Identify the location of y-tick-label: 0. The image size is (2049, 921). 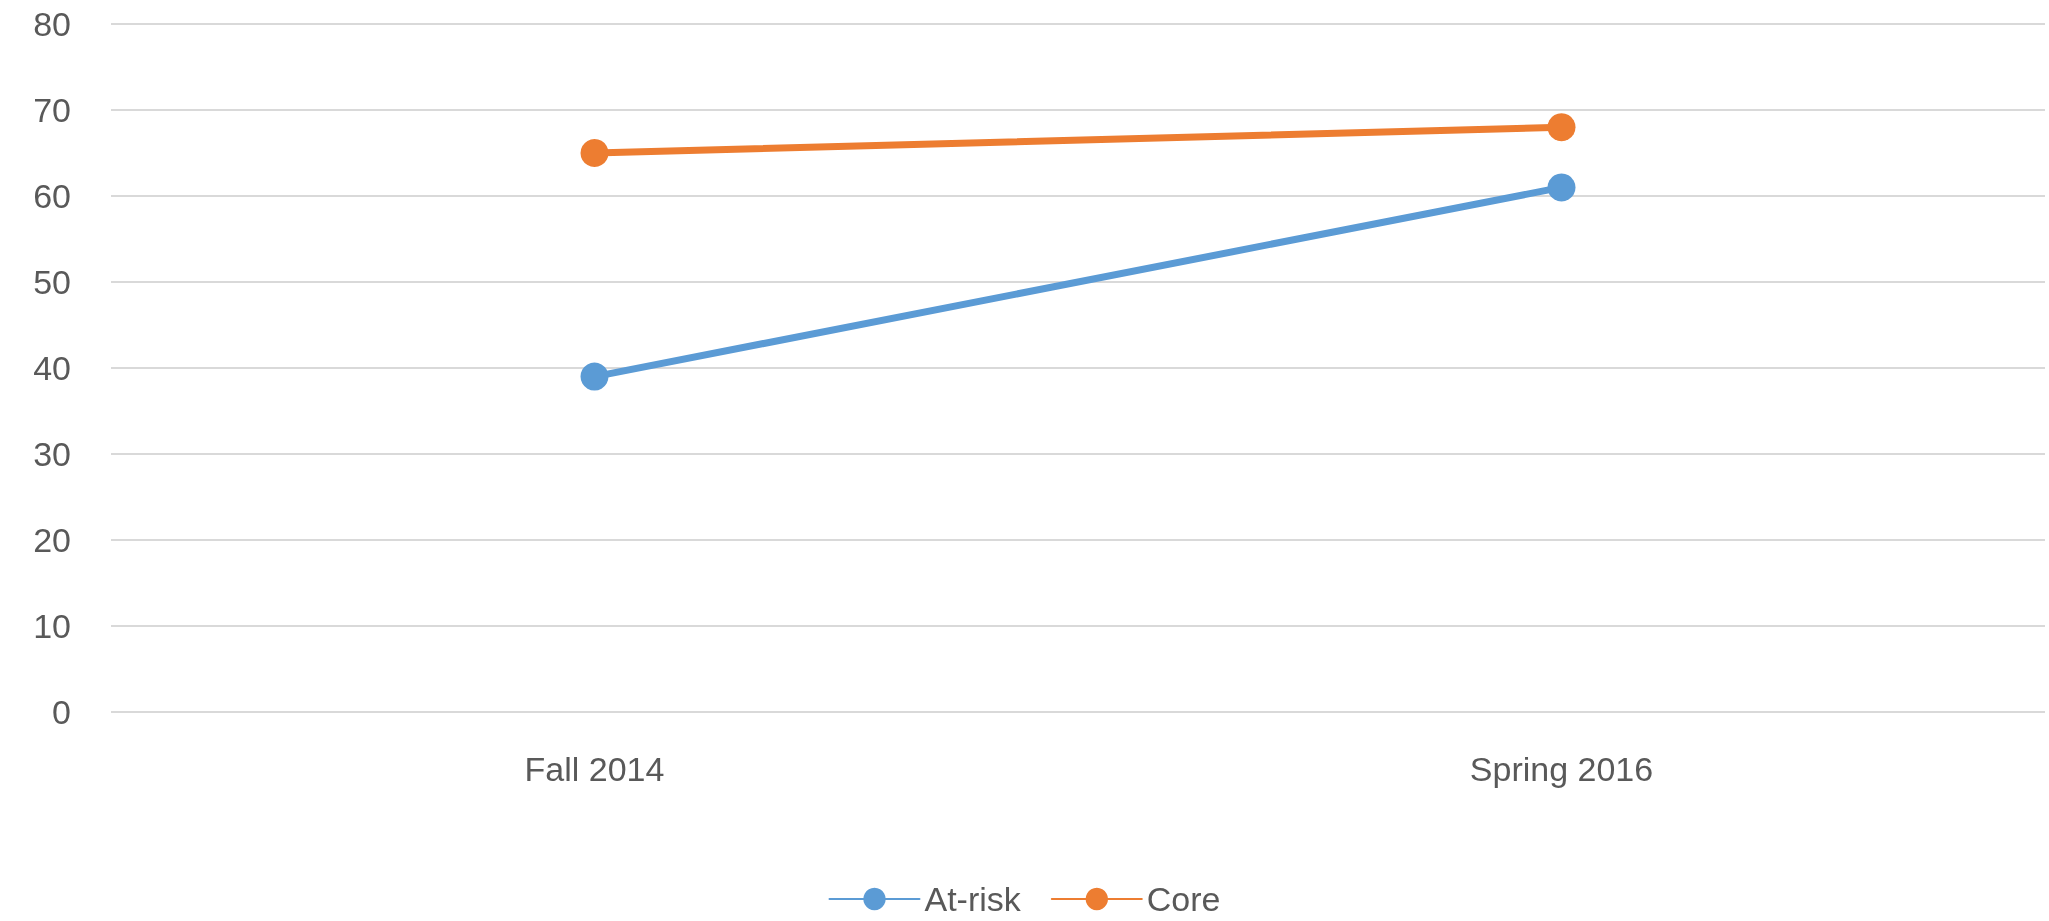
(61, 712).